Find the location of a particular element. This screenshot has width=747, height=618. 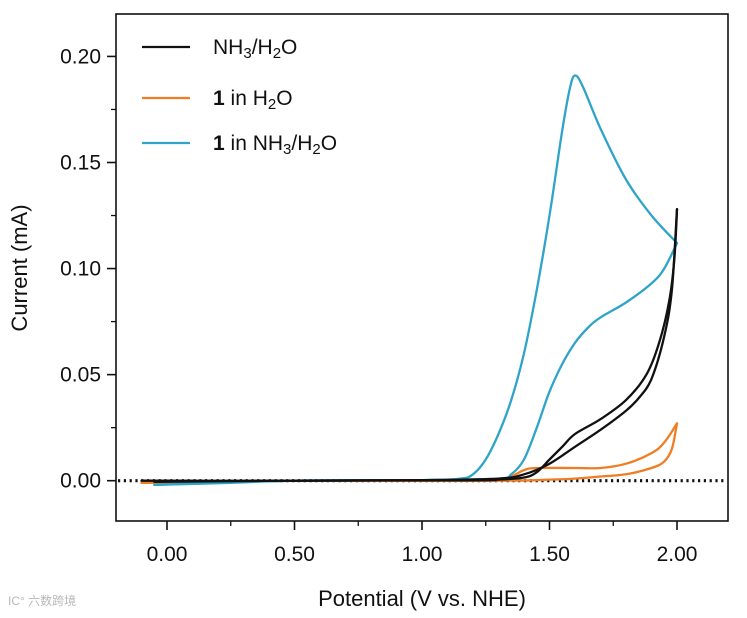

x-axis-title: Potential (V vs. NHE) is located at coordinates (422, 598).